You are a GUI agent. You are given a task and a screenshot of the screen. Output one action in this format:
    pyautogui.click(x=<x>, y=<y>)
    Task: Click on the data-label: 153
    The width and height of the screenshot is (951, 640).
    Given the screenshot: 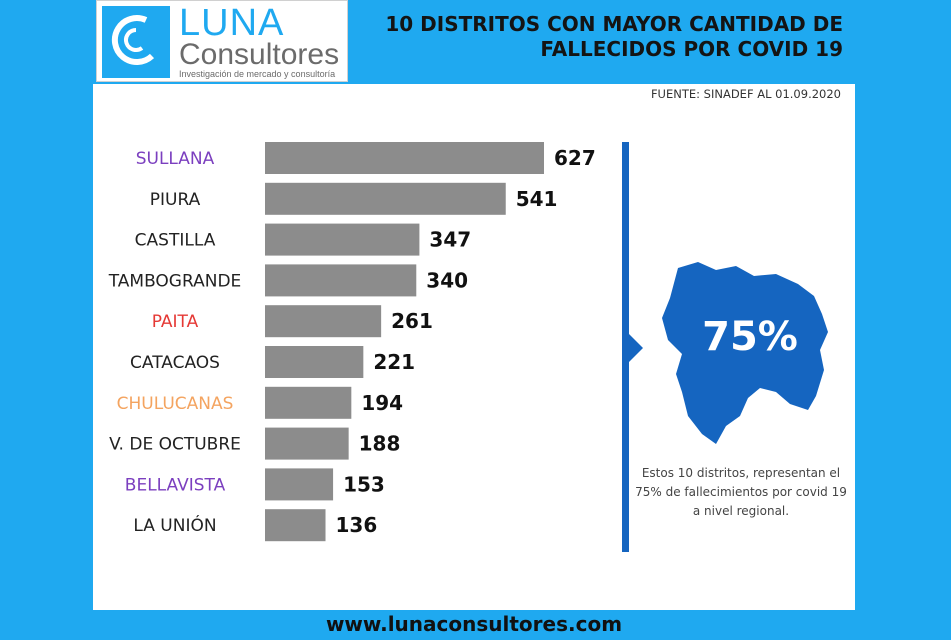 What is the action you would take?
    pyautogui.click(x=364, y=484)
    